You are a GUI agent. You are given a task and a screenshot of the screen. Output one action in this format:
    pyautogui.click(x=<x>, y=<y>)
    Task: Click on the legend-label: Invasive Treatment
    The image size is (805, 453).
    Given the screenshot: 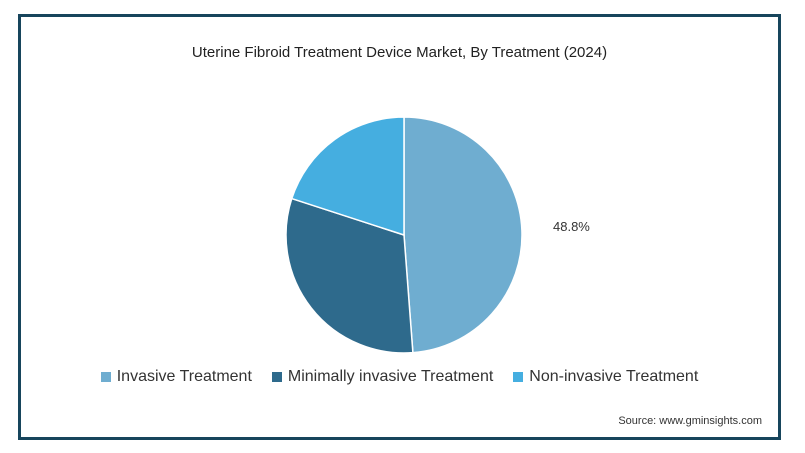 What is the action you would take?
    pyautogui.click(x=184, y=376)
    